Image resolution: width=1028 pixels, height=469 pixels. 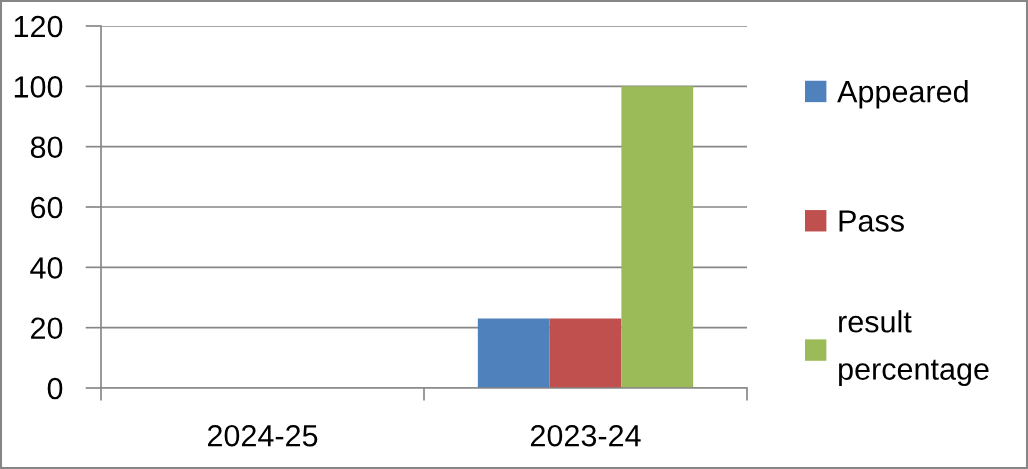 What do you see at coordinates (262, 435) in the screenshot?
I see `x-tick-label: 2024-25` at bounding box center [262, 435].